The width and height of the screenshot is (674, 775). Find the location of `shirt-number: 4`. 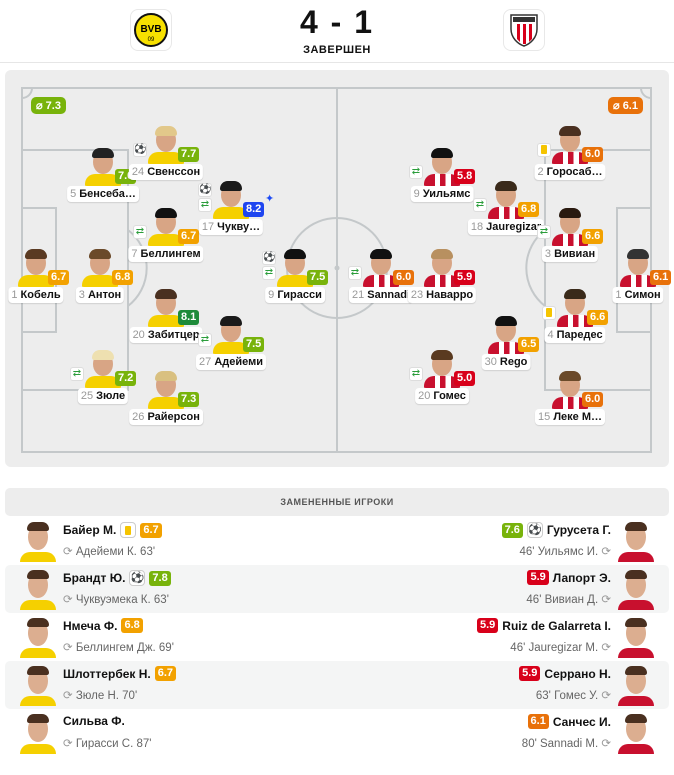

shirt-number: 4 is located at coordinates (550, 335).